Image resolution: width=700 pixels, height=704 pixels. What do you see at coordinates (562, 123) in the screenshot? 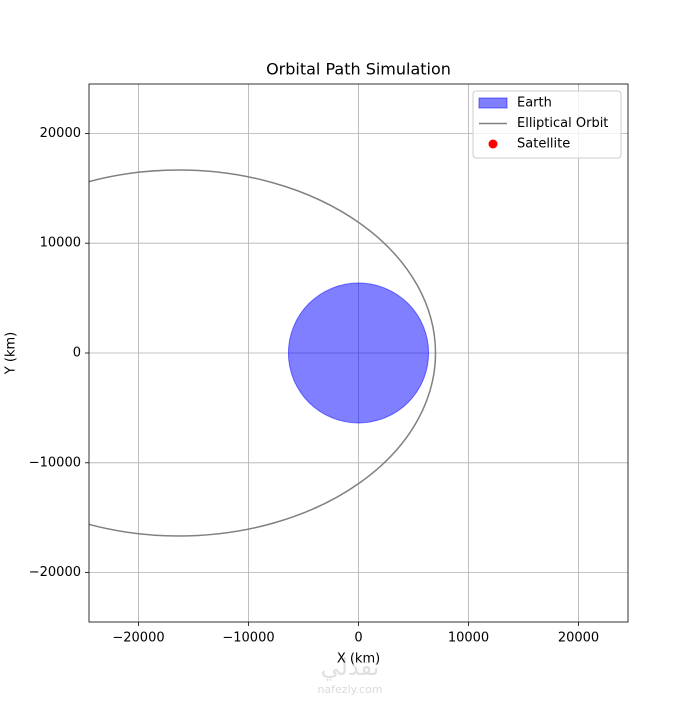
I see `legend-label: Elliptical Orbit` at bounding box center [562, 123].